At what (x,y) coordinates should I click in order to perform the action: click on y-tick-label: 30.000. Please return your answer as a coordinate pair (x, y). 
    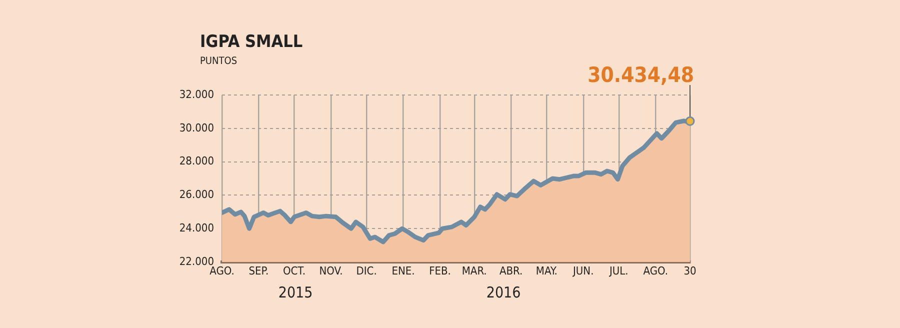
    Looking at the image, I should click on (196, 127).